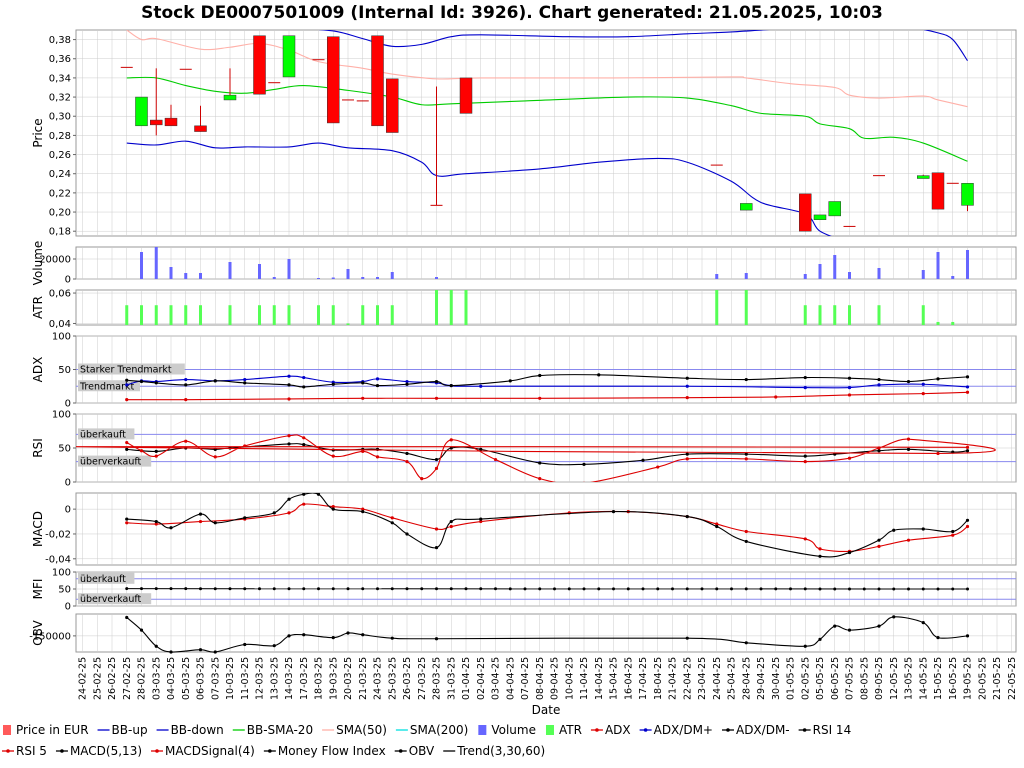  What do you see at coordinates (850, 678) in the screenshot?
I see `x-tick-label: 07-05-25` at bounding box center [850, 678].